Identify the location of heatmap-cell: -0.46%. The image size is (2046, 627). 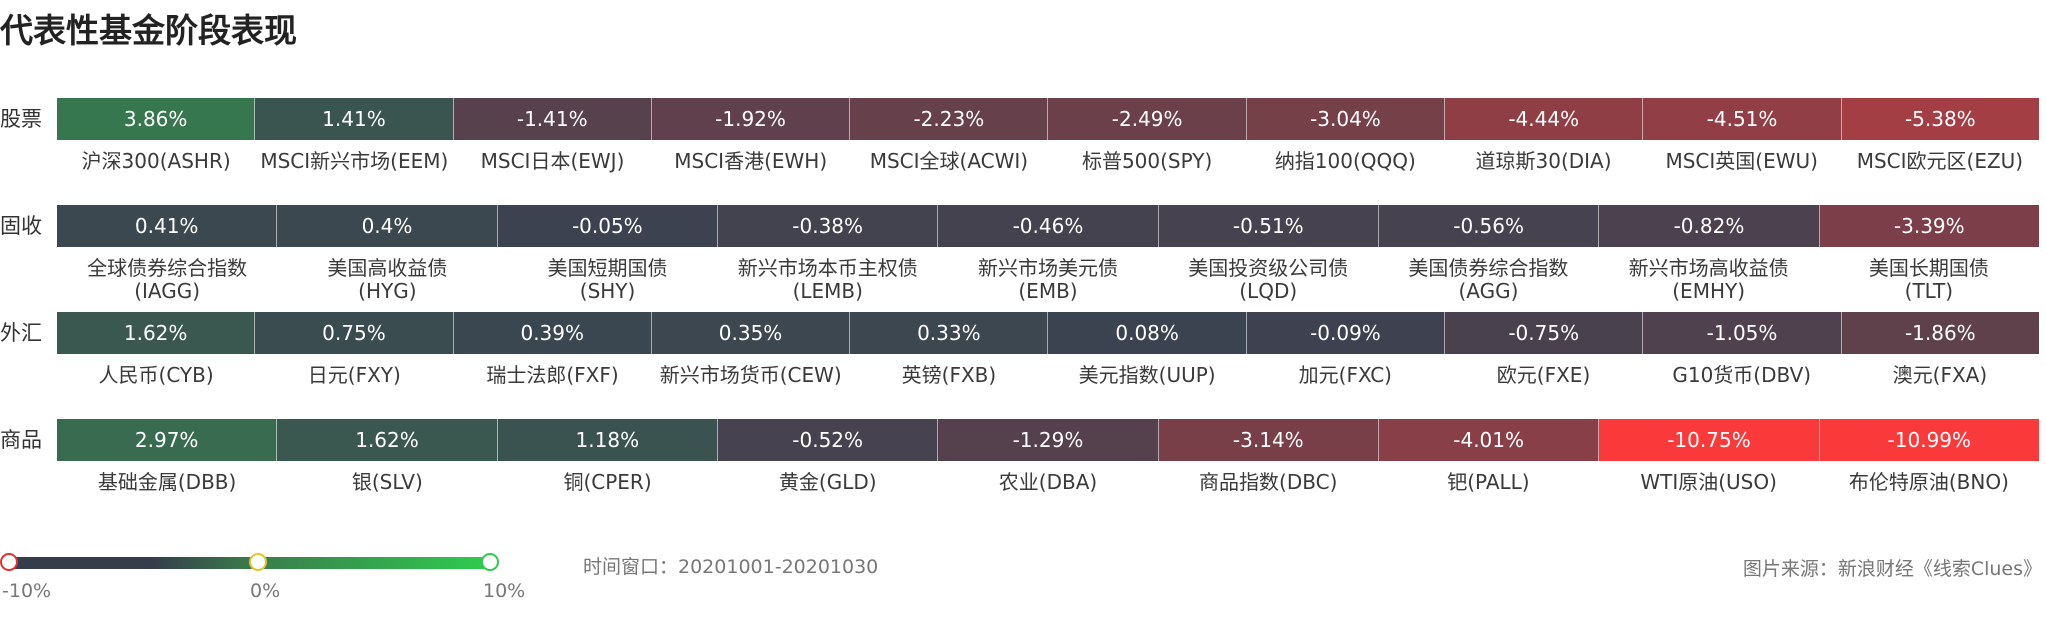
(1048, 226).